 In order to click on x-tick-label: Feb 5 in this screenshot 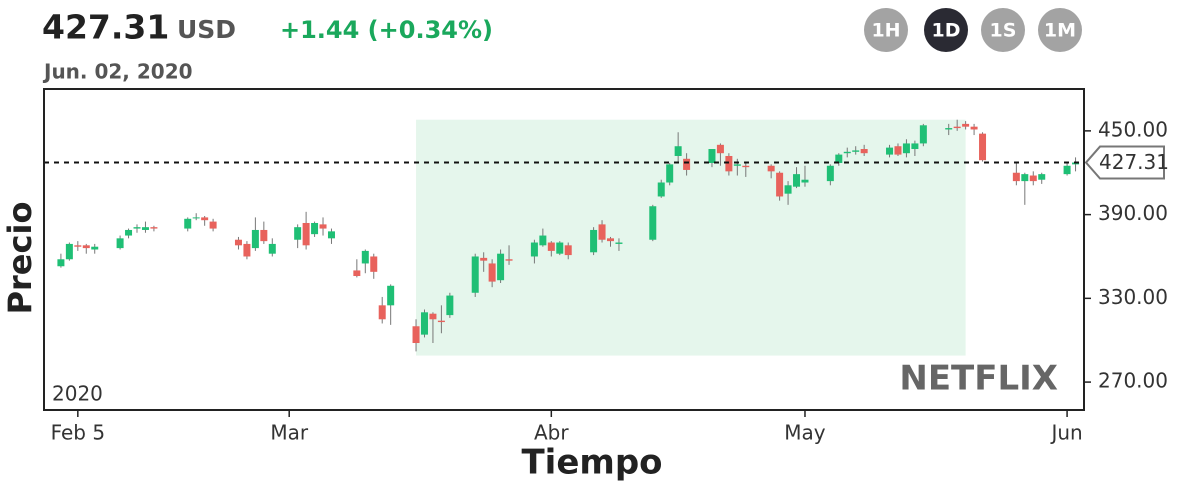, I will do `click(78, 433)`.